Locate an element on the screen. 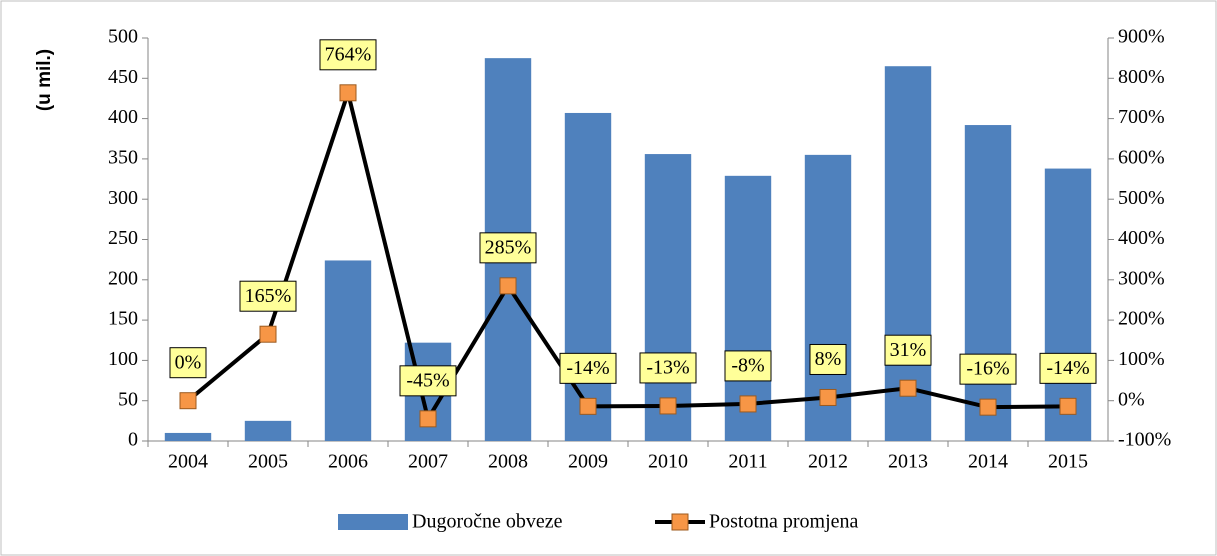 The image size is (1217, 556). y-tick-label: 250 is located at coordinates (123, 238).